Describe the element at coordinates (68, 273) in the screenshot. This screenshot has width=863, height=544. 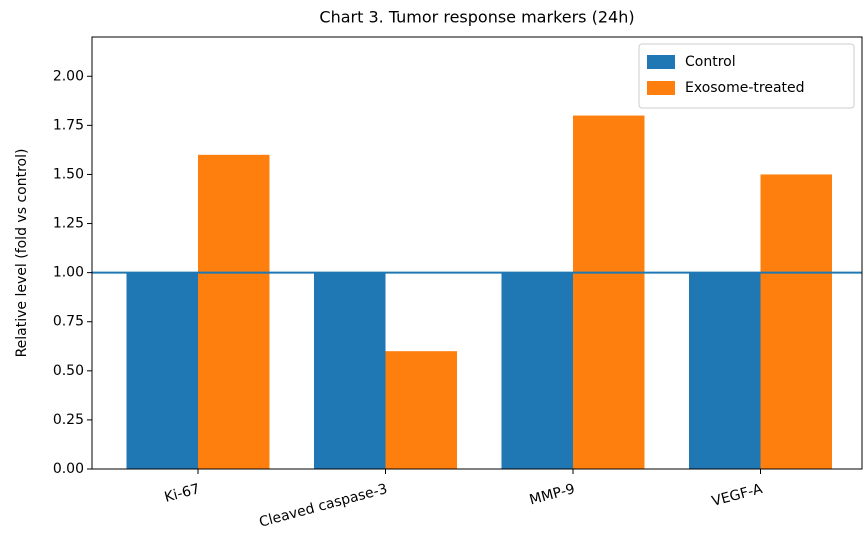
I see `y-tick-label: 1.00` at that location.